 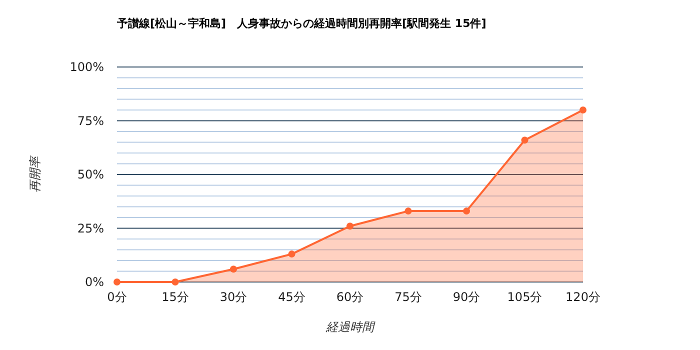 What do you see at coordinates (301, 23) in the screenshot?
I see `chart-title: 予讃線[松山～宇和島] 人身事故からの経過時間別再開率[駅間発生 15件]` at bounding box center [301, 23].